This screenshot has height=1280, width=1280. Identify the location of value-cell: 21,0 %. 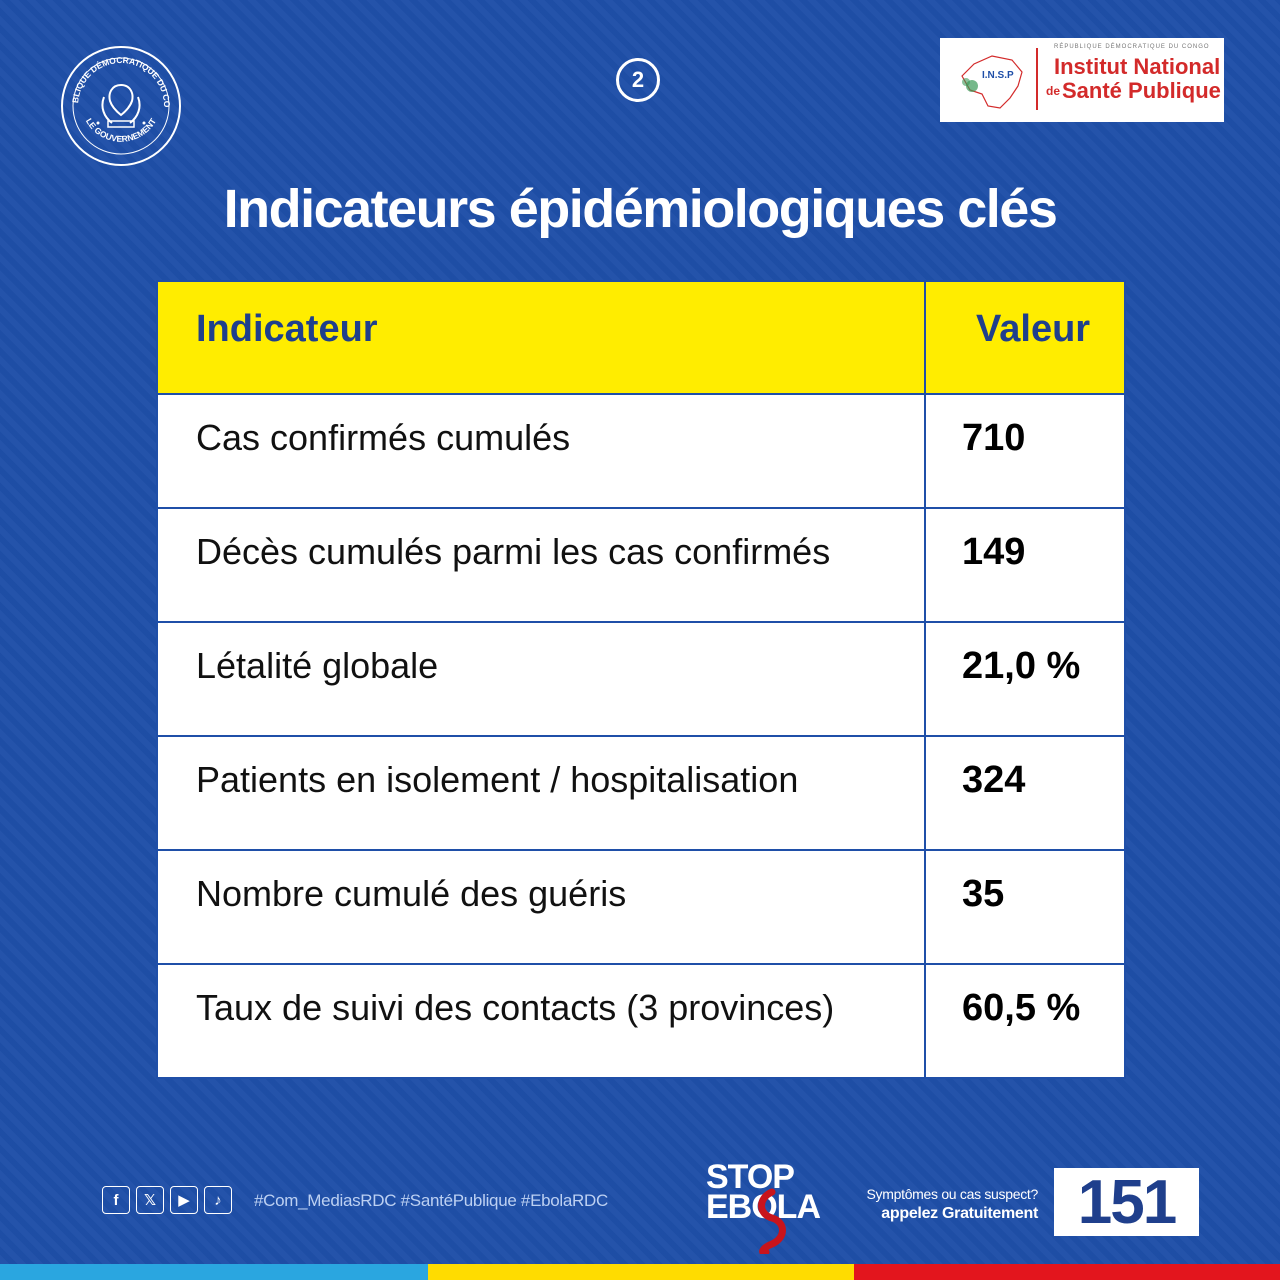
(1025, 679).